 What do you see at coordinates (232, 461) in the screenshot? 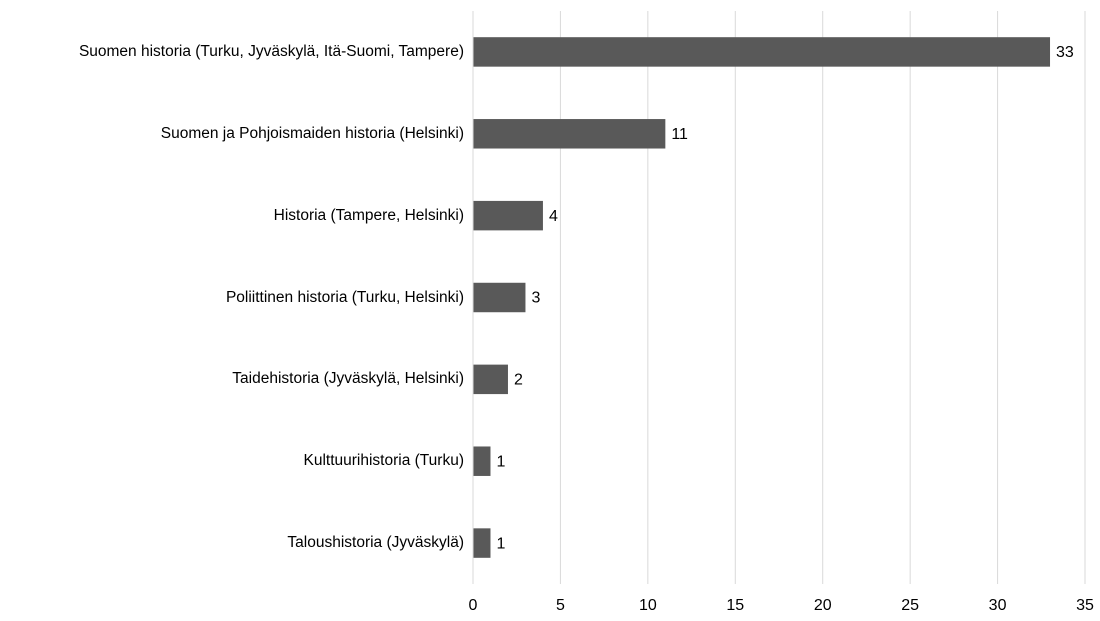
I see `y-tick-label-box: Kulttuurihistoria (Turku)` at bounding box center [232, 461].